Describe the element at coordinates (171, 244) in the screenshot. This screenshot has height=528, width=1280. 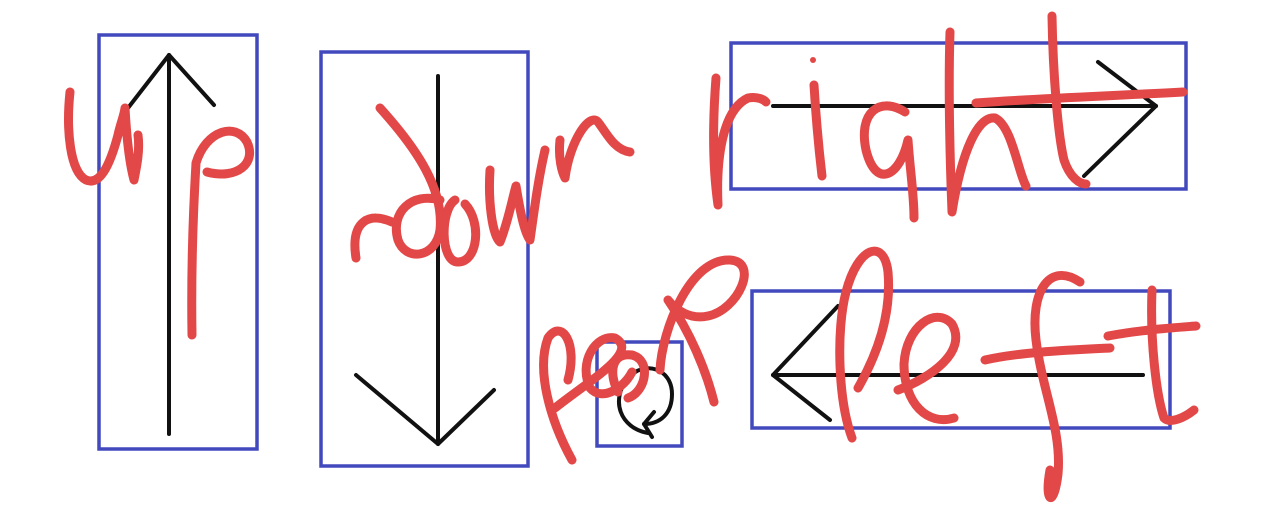
I see `arrow-up-icon` at that location.